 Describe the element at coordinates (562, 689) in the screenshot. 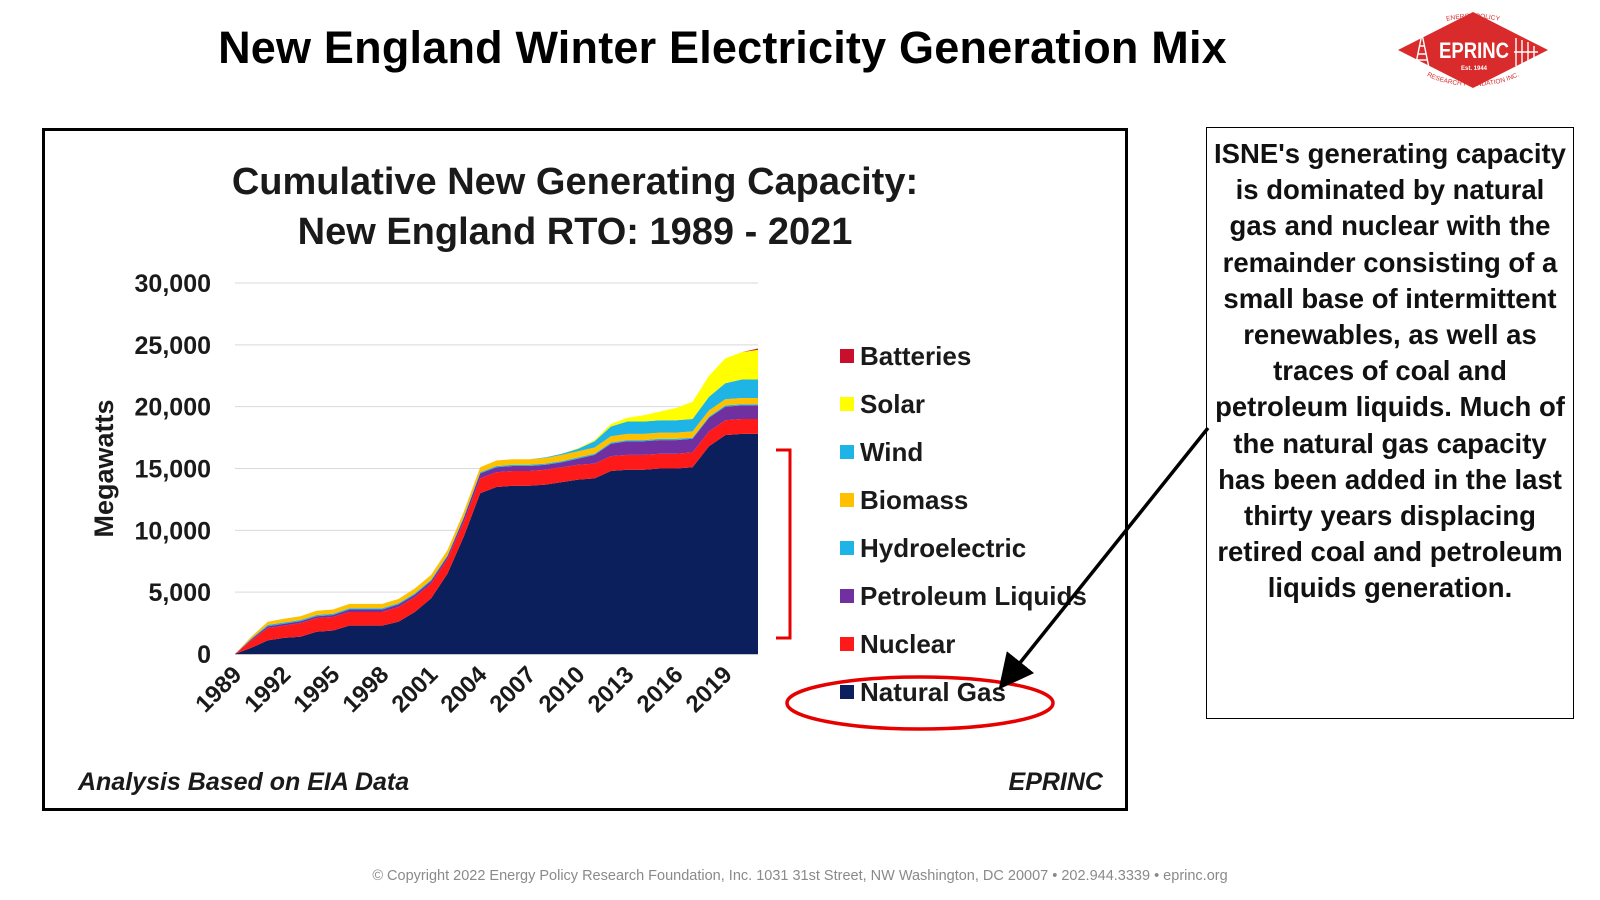

I see `x-tick-label: 2010` at that location.